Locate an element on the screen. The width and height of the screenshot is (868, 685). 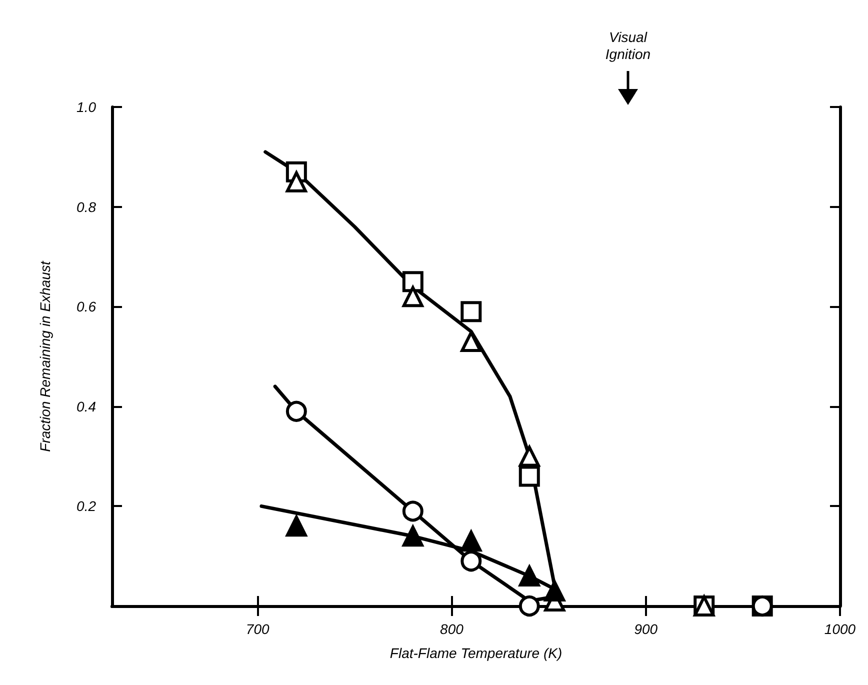
x-tick-label: 1000 is located at coordinates (840, 629).